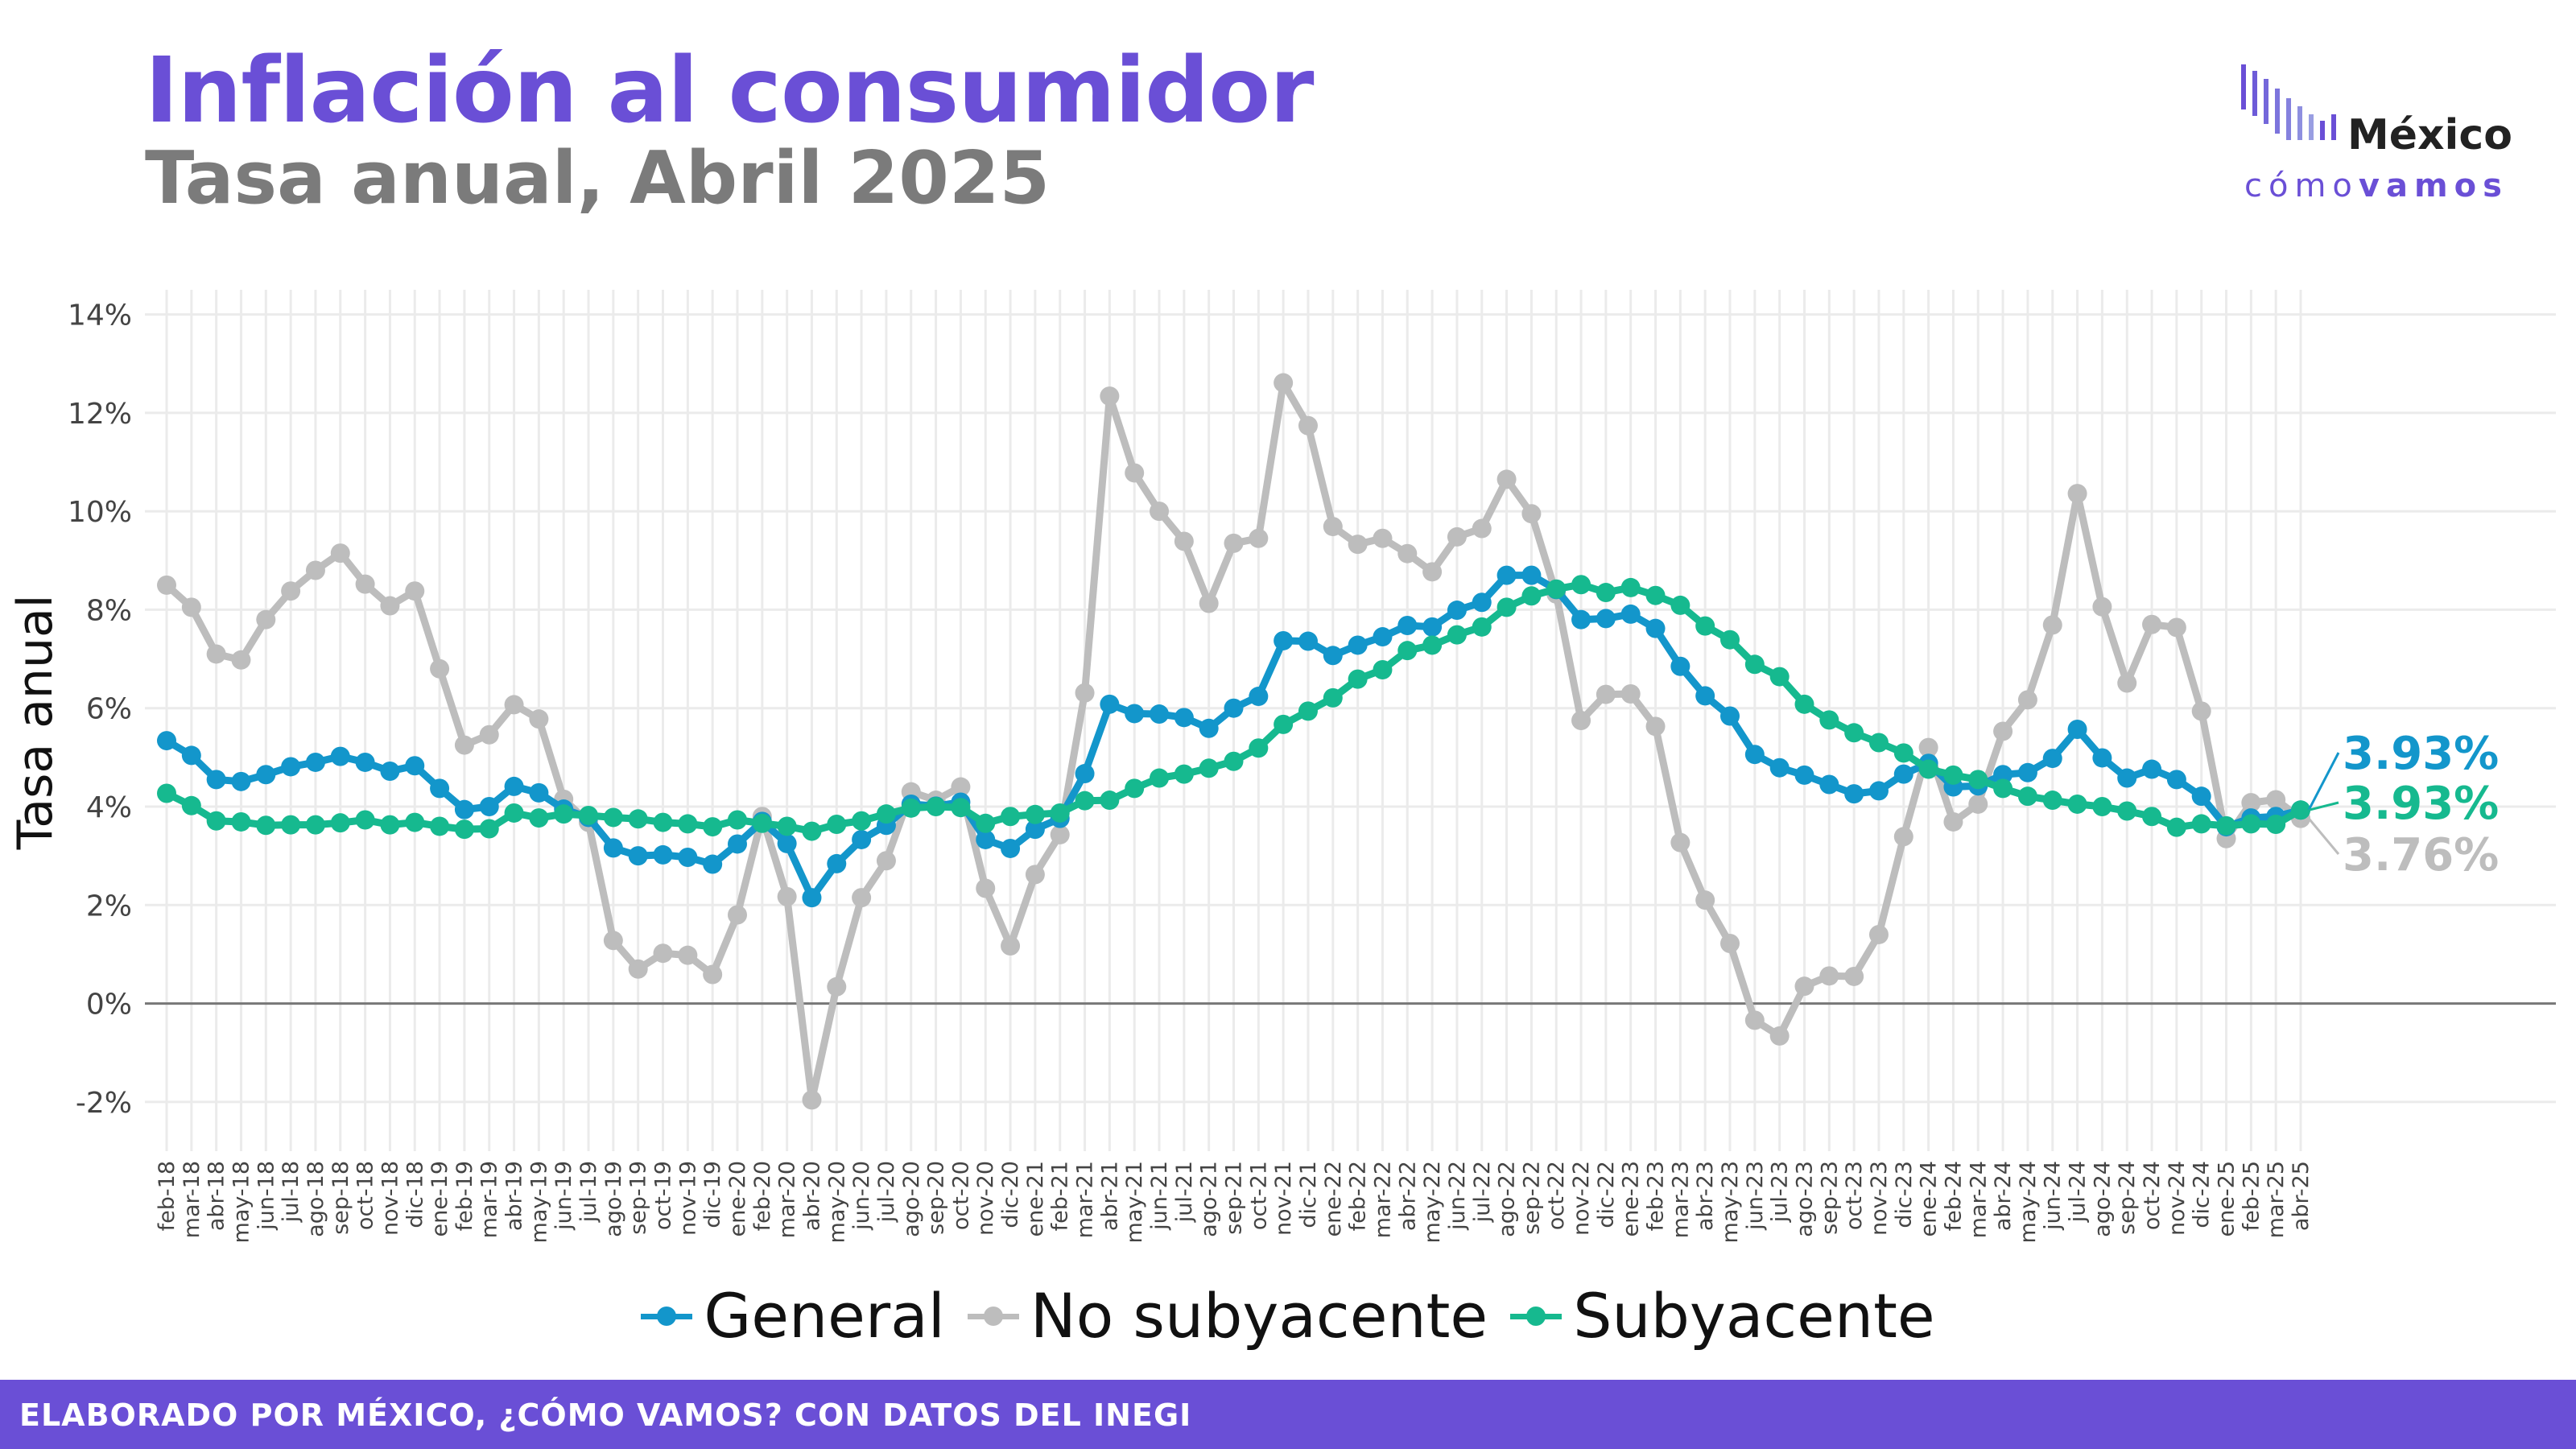 The height and width of the screenshot is (1449, 2576). What do you see at coordinates (216, 1196) in the screenshot?
I see `x-tick-label: abr-18` at bounding box center [216, 1196].